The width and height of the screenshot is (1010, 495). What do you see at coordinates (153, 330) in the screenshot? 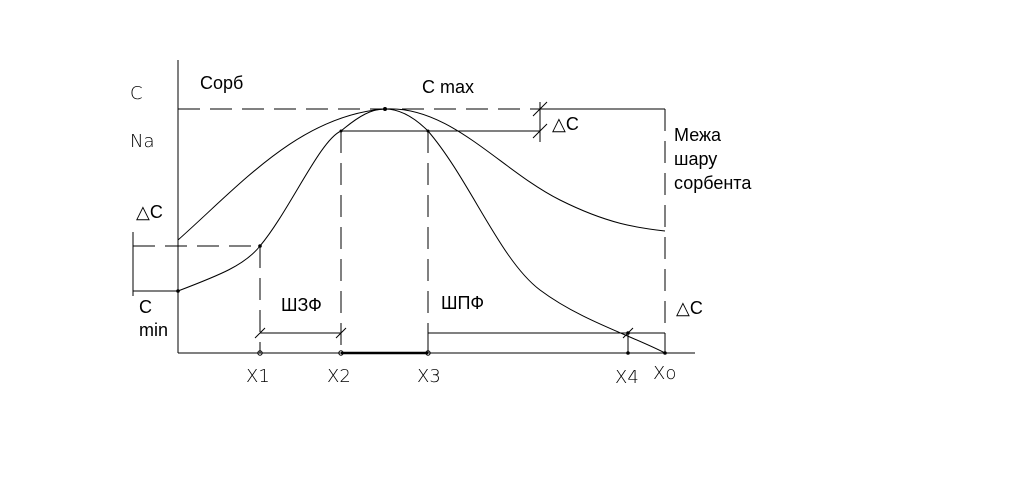
I see `label: min` at bounding box center [153, 330].